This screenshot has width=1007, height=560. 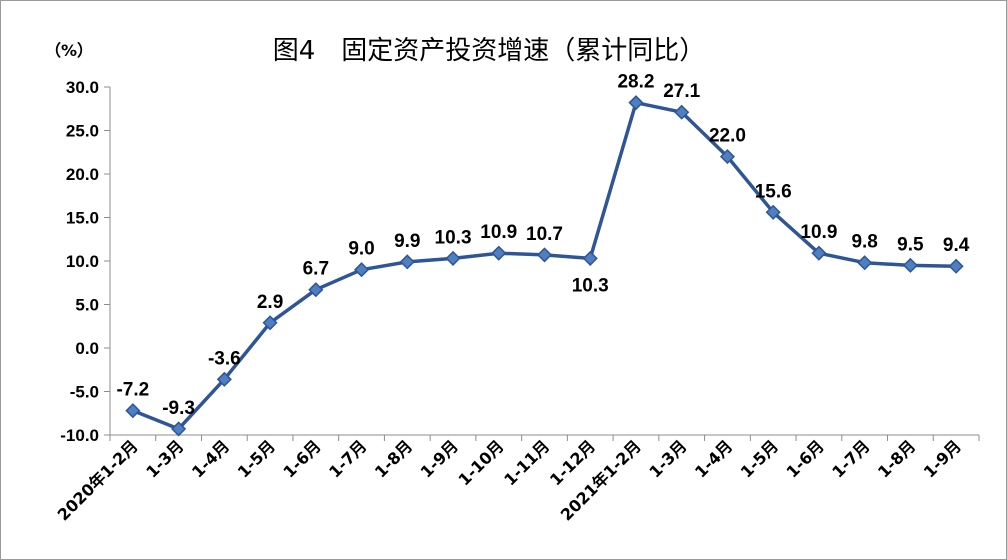 What do you see at coordinates (361, 249) in the screenshot?
I see `data-label: 9.0` at bounding box center [361, 249].